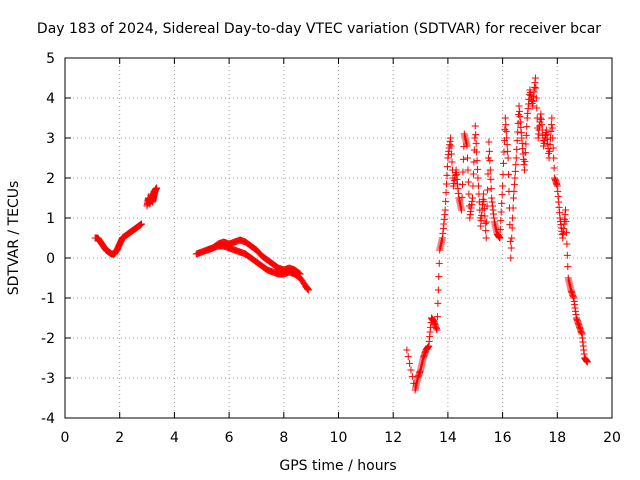 The height and width of the screenshot is (480, 640). Describe the element at coordinates (50, 59) in the screenshot. I see `y-tick-label: 5` at that location.